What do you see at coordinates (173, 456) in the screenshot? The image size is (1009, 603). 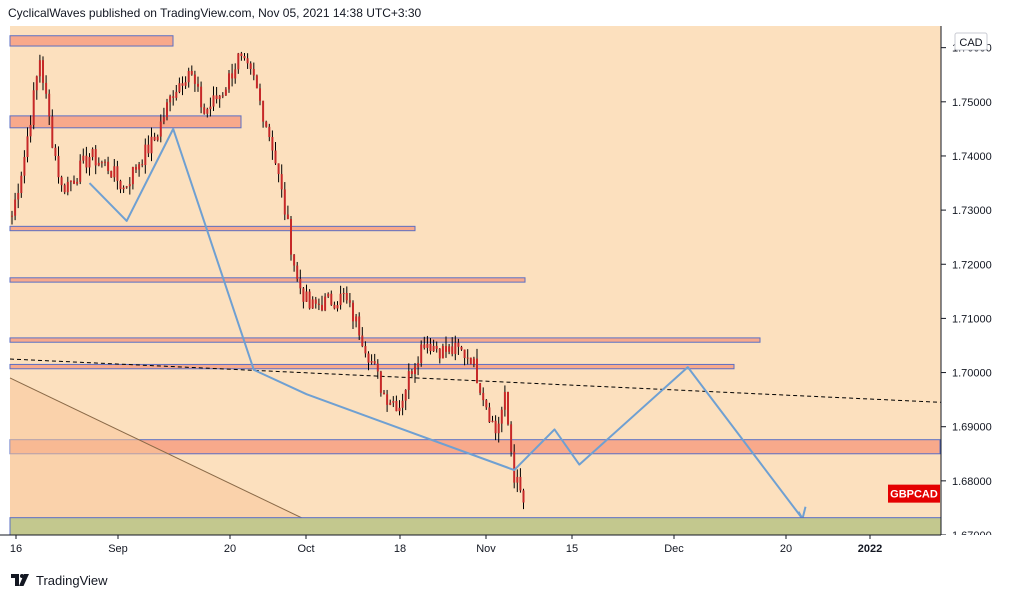 I see `wedge-line-segment` at bounding box center [173, 456].